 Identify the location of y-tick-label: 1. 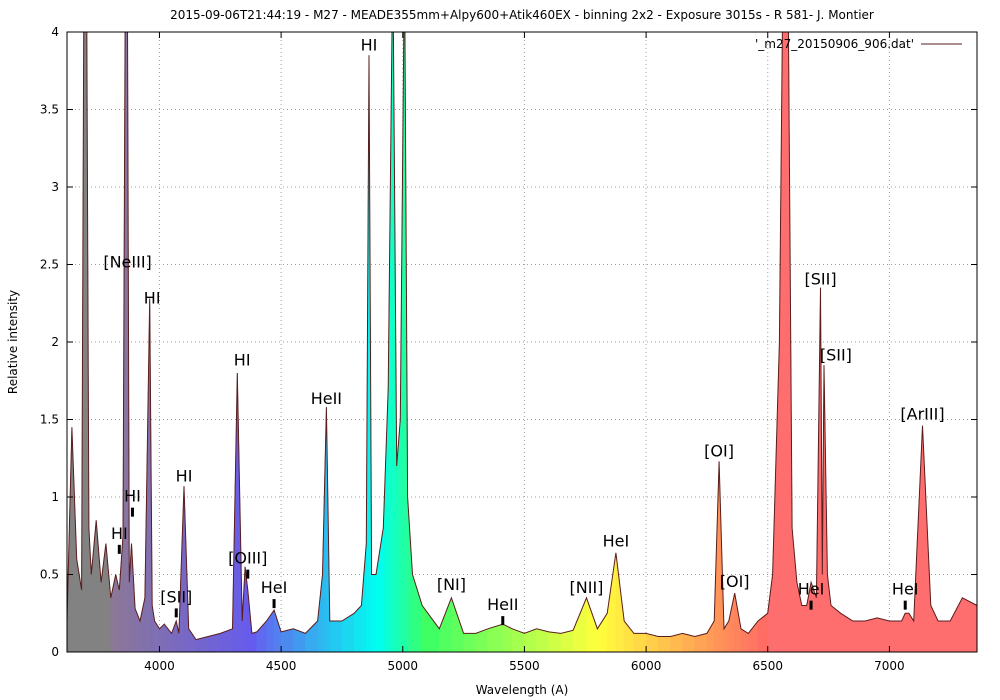
(55, 497).